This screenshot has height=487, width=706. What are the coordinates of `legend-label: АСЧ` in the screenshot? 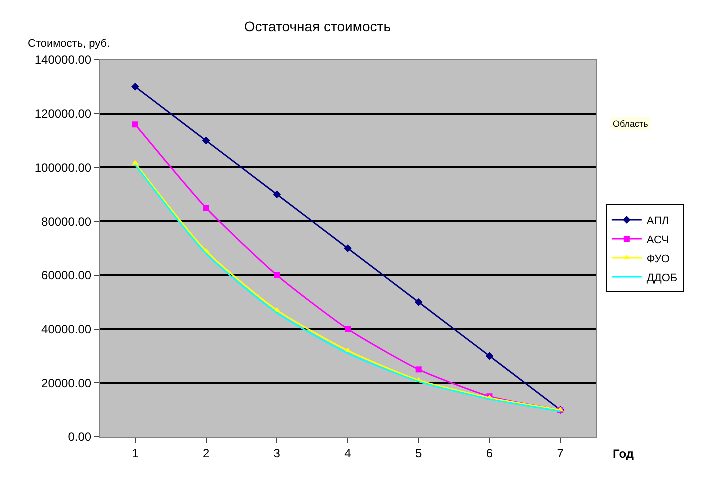 It's located at (657, 240).